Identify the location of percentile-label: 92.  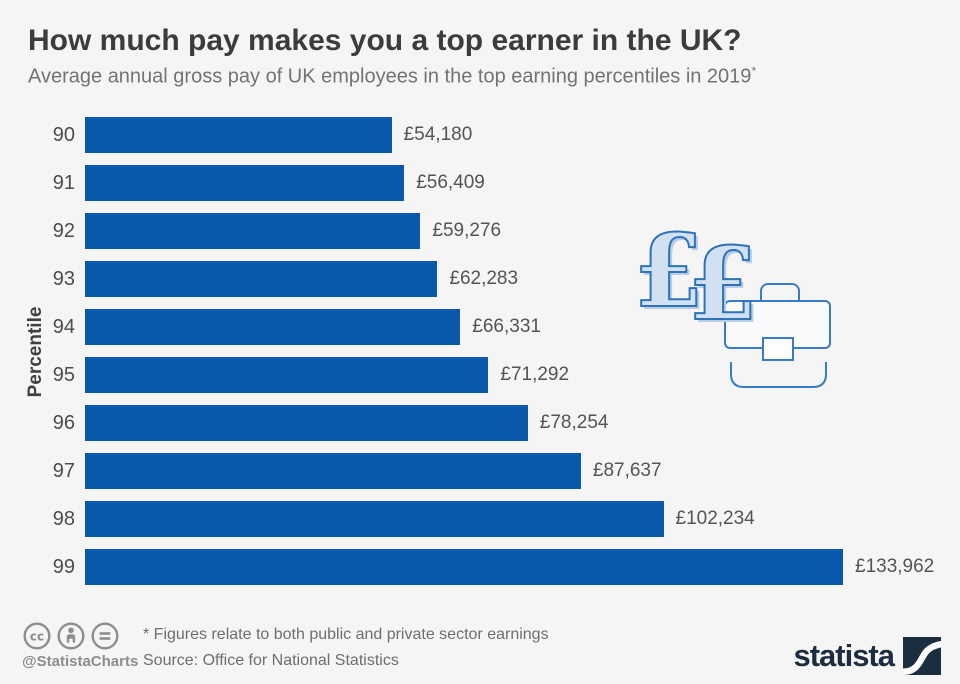
(63, 230).